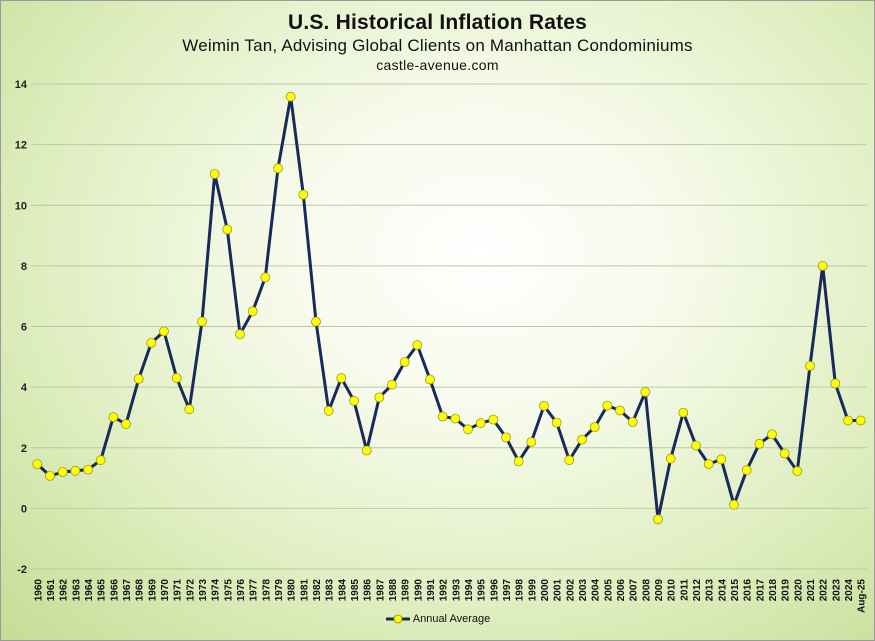  Describe the element at coordinates (126, 424) in the screenshot. I see `data-point-1967` at that location.